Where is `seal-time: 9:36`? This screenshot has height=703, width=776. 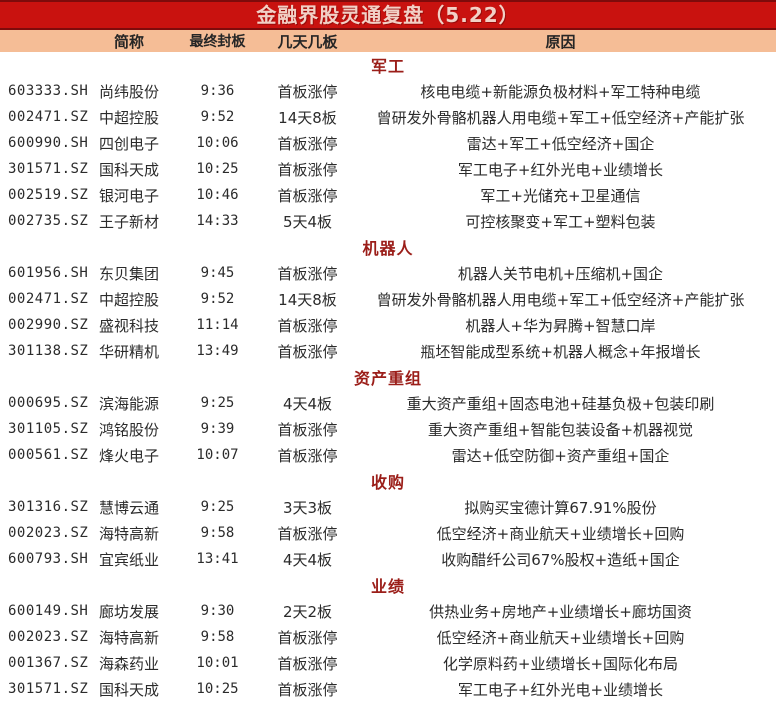 seal-time: 9:36 is located at coordinates (217, 91).